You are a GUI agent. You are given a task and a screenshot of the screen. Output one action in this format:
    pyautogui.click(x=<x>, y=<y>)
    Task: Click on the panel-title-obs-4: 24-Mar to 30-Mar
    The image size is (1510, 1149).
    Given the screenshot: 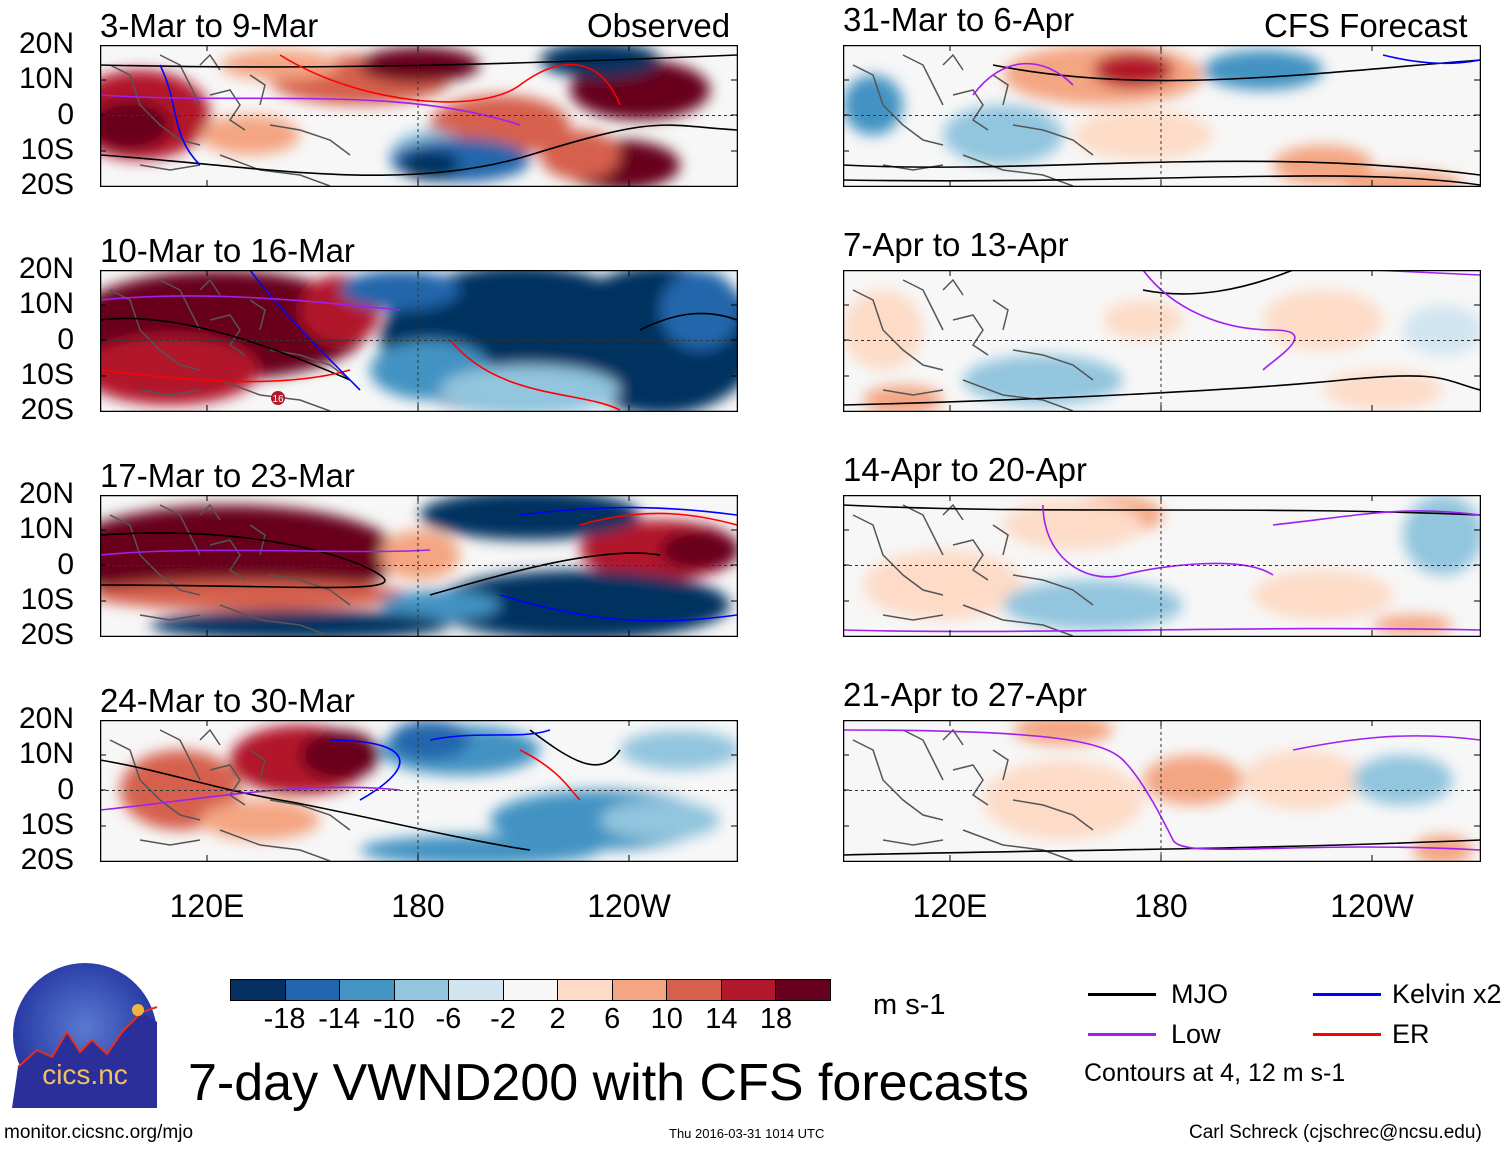 What is the action you would take?
    pyautogui.click(x=227, y=700)
    